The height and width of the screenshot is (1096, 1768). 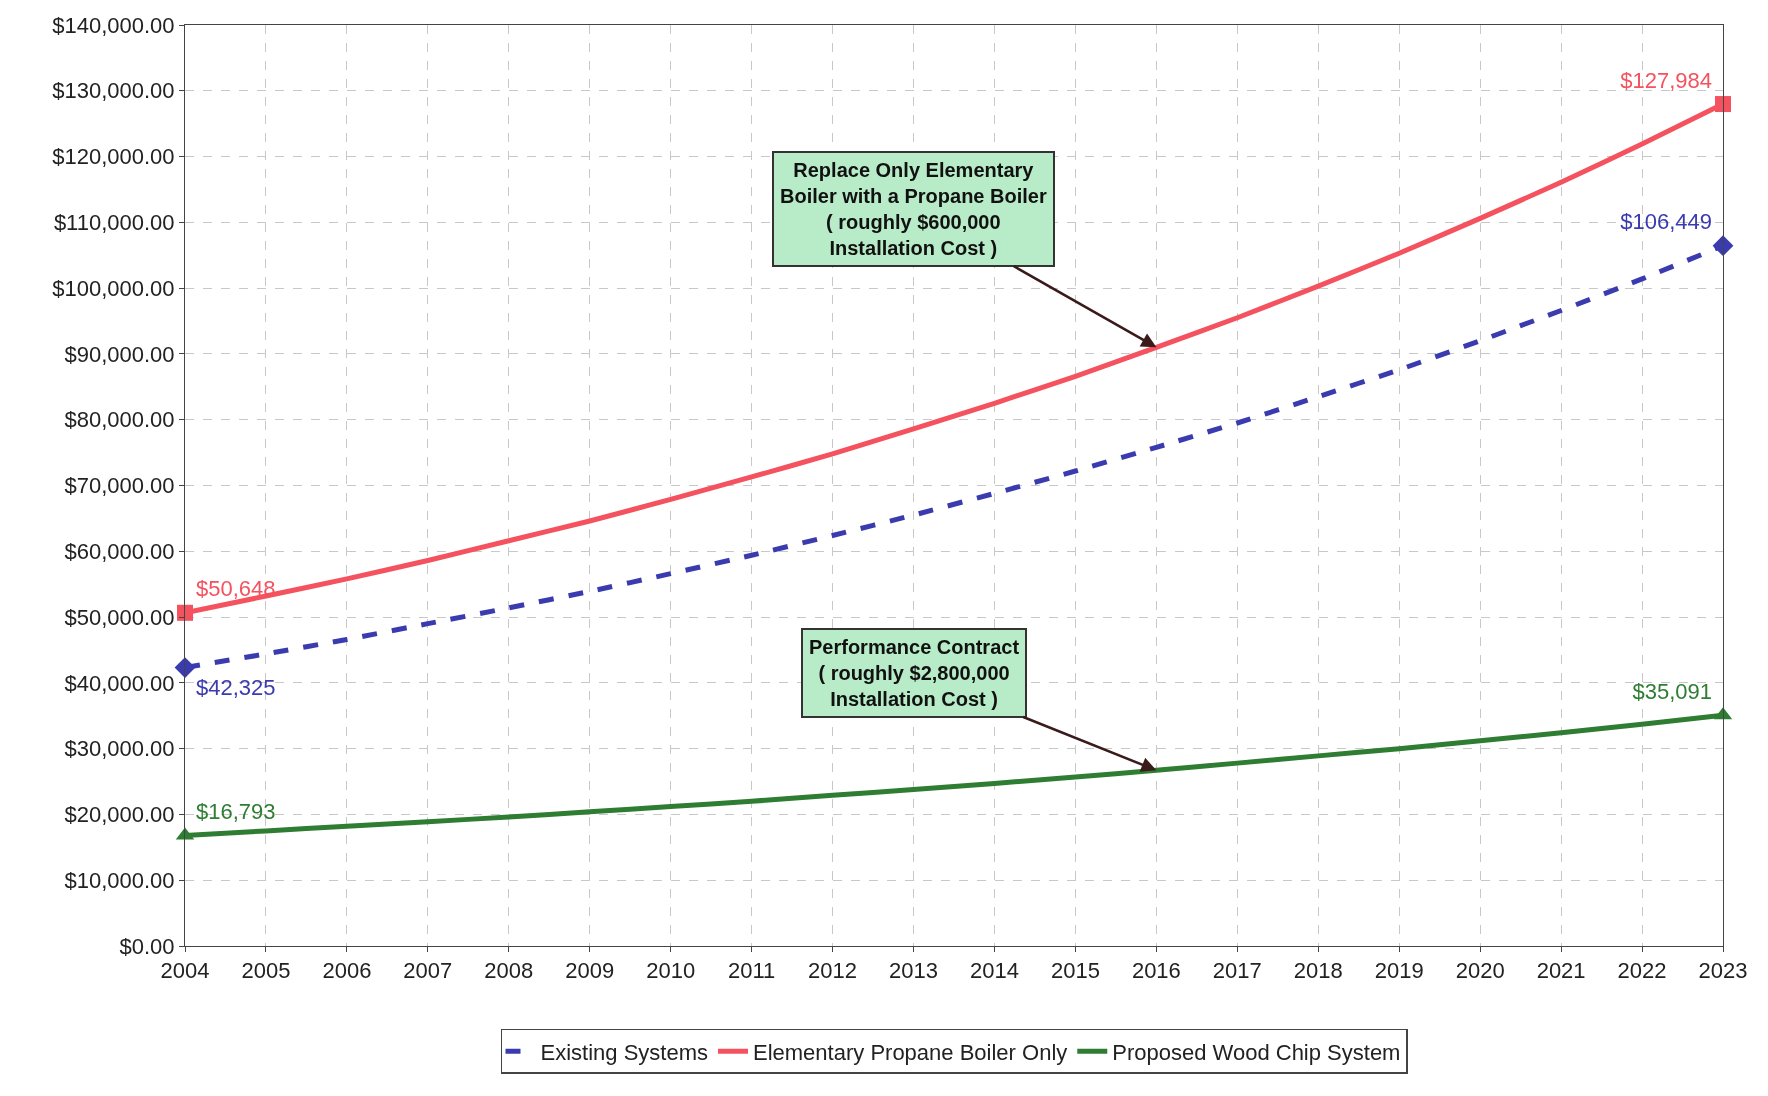 What do you see at coordinates (624, 1052) in the screenshot?
I see `legend-label: Existing Systems` at bounding box center [624, 1052].